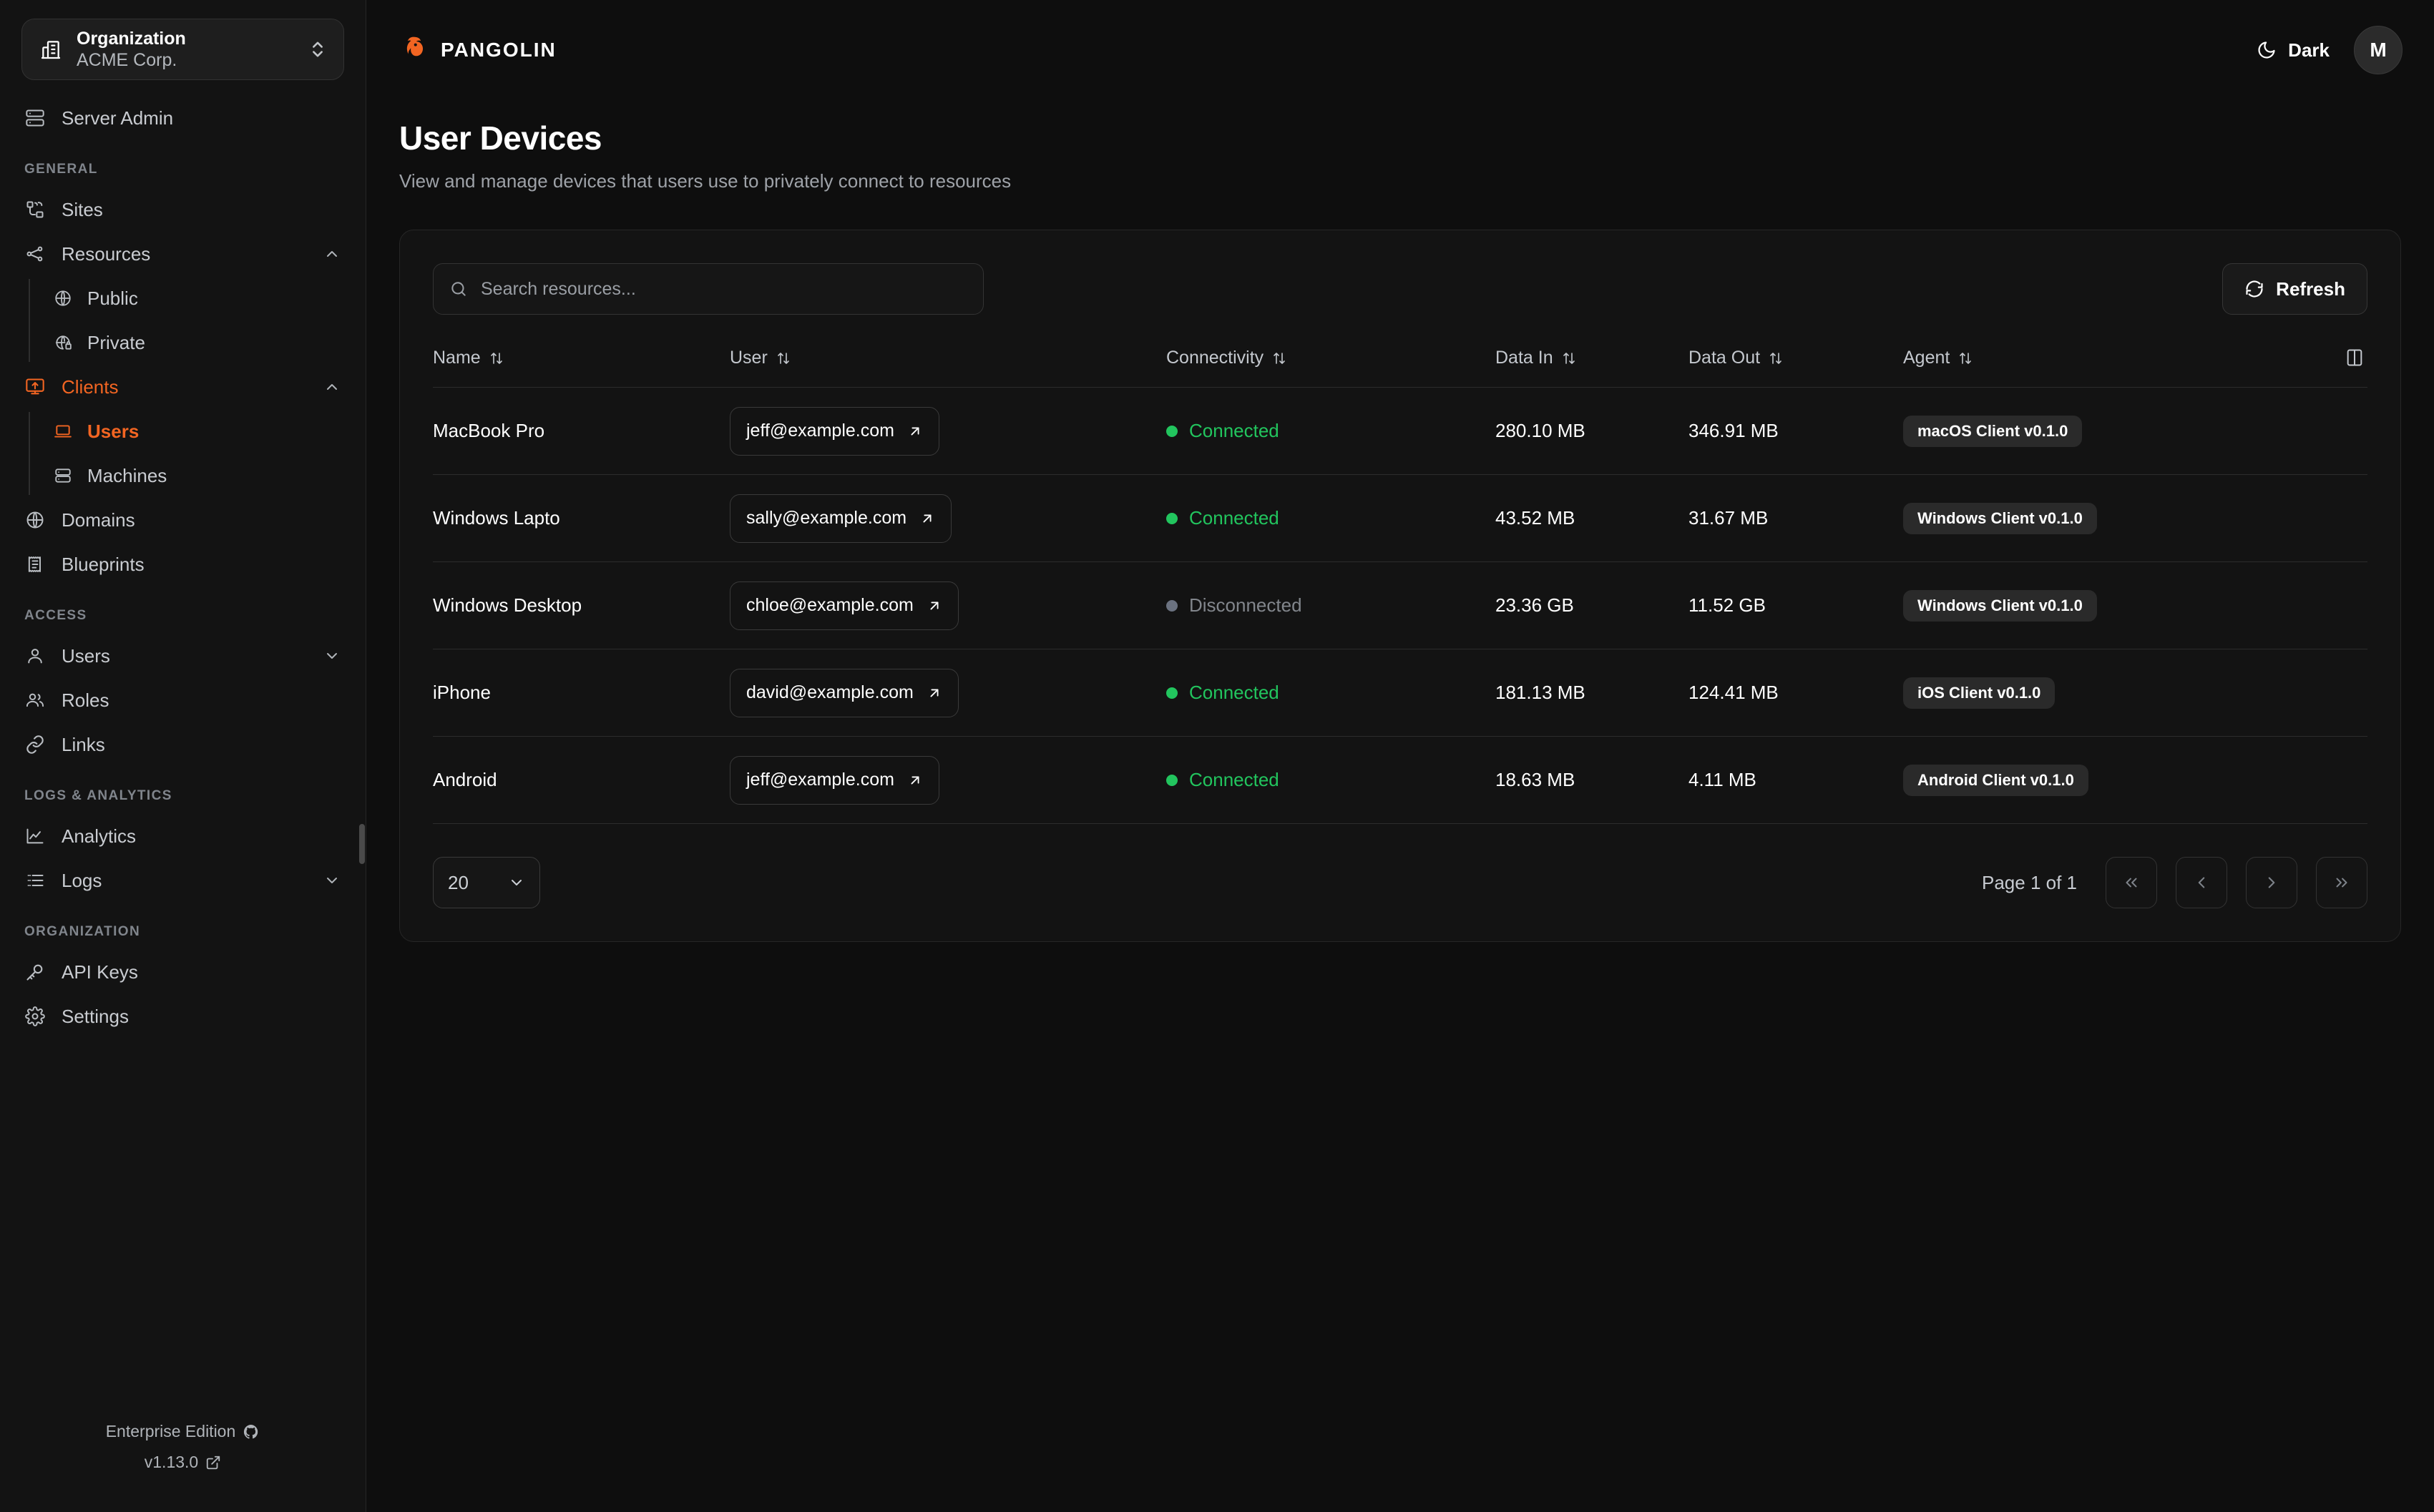  What do you see at coordinates (2271, 882) in the screenshot?
I see `next-page-button` at bounding box center [2271, 882].